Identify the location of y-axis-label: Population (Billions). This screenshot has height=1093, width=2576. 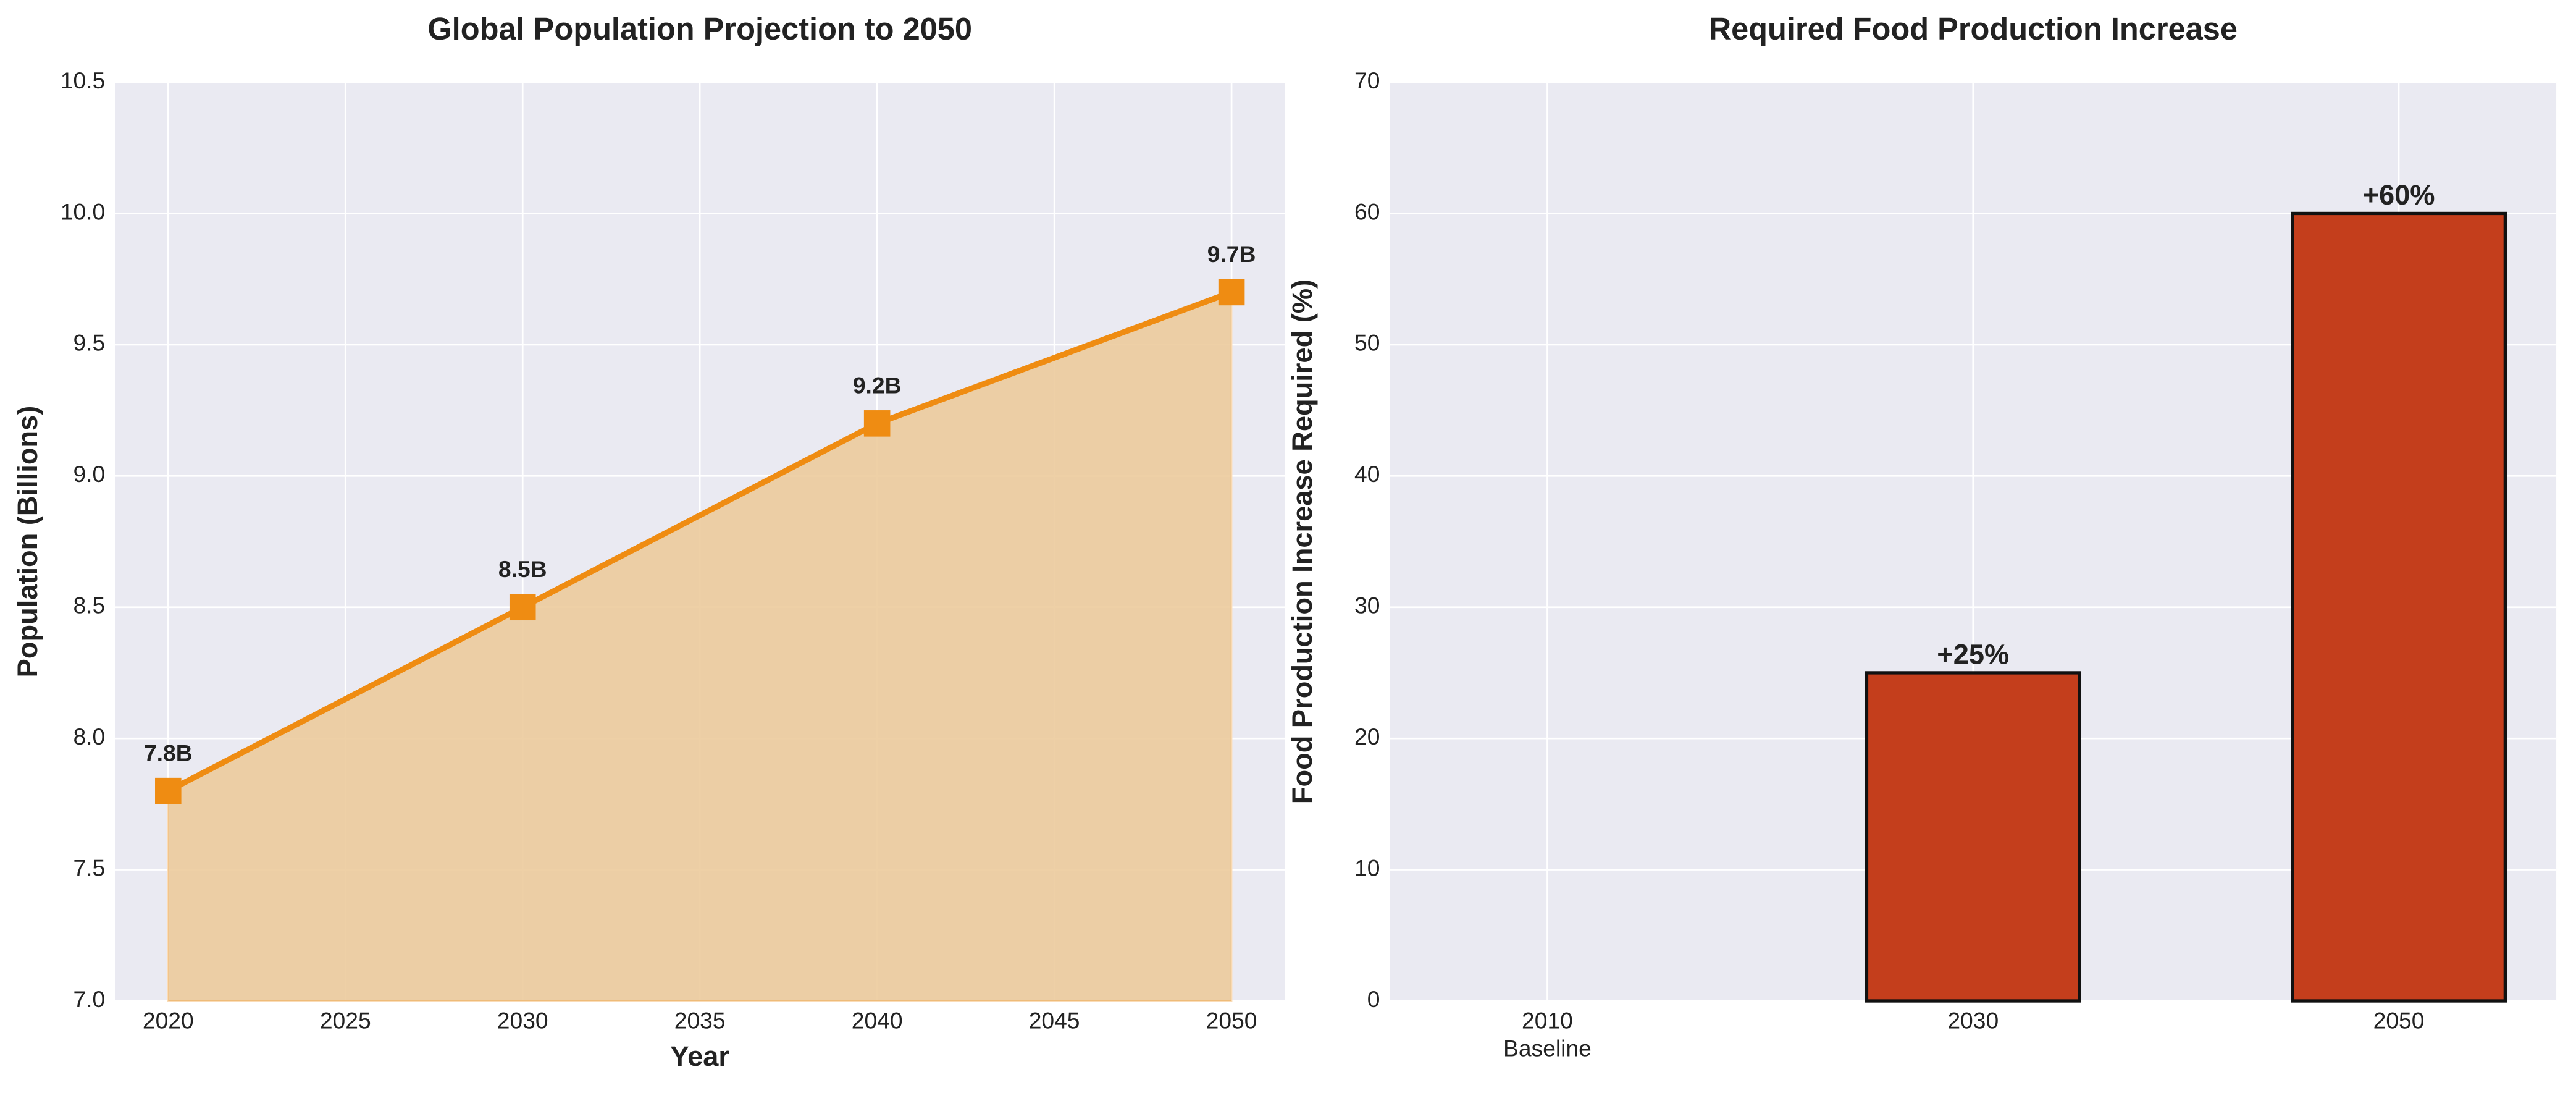
(27, 542).